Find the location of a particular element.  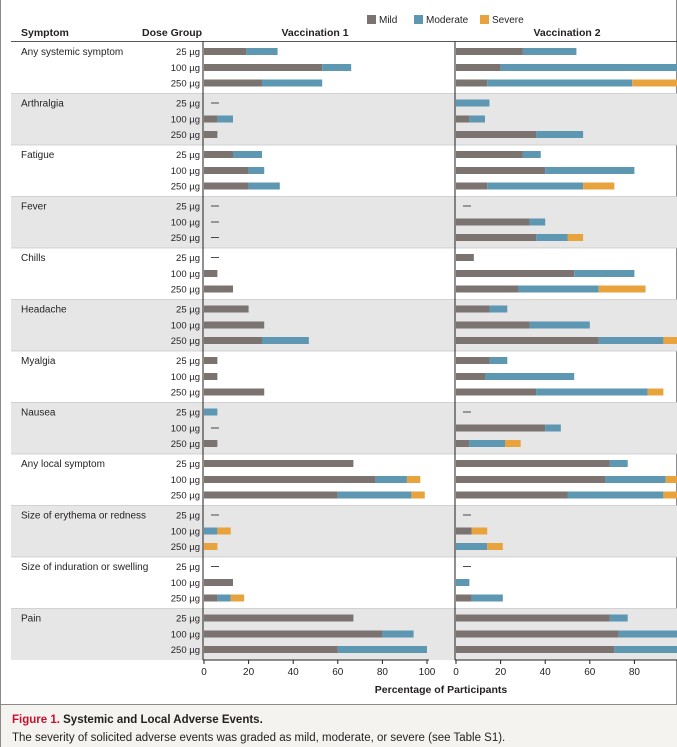

legend-label-severe: Severe is located at coordinates (508, 20).